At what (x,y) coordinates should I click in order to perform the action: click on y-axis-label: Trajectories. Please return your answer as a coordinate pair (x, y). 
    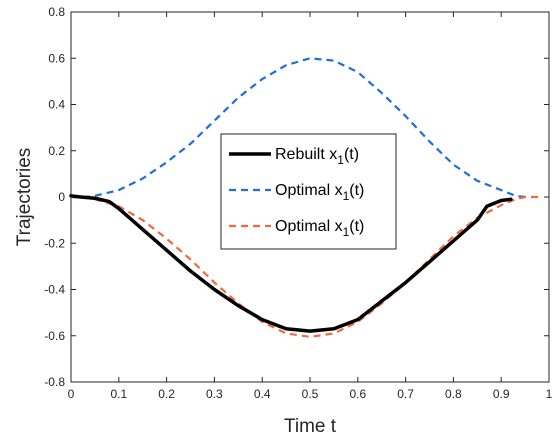
    Looking at the image, I should click on (24, 197).